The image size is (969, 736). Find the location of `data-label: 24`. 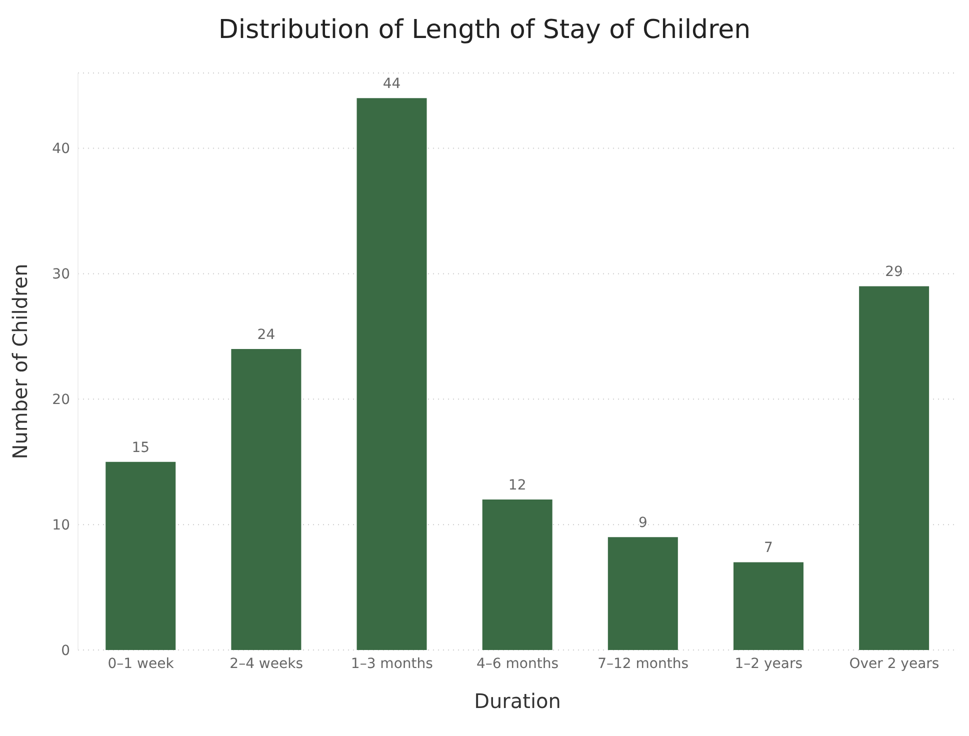

data-label: 24 is located at coordinates (266, 334).